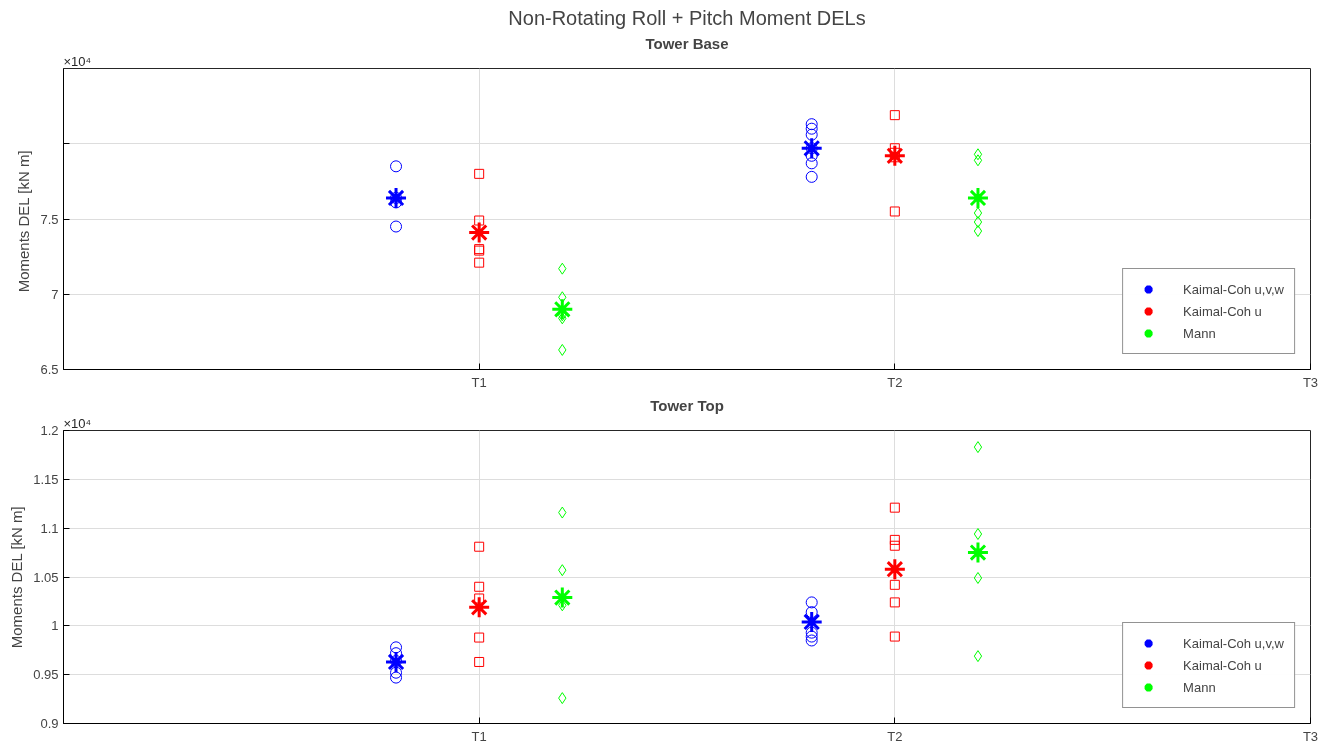 The image size is (1338, 749). I want to click on y-tick-label: 7, so click(55, 294).